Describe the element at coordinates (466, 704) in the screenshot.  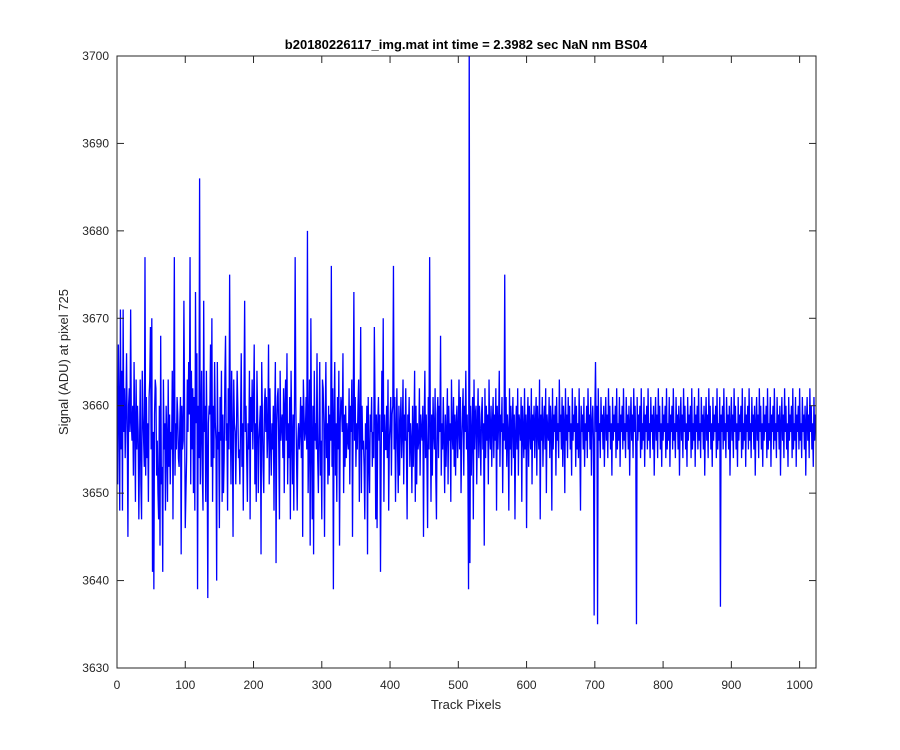
I see `x-axis-label: Track Pixels` at that location.